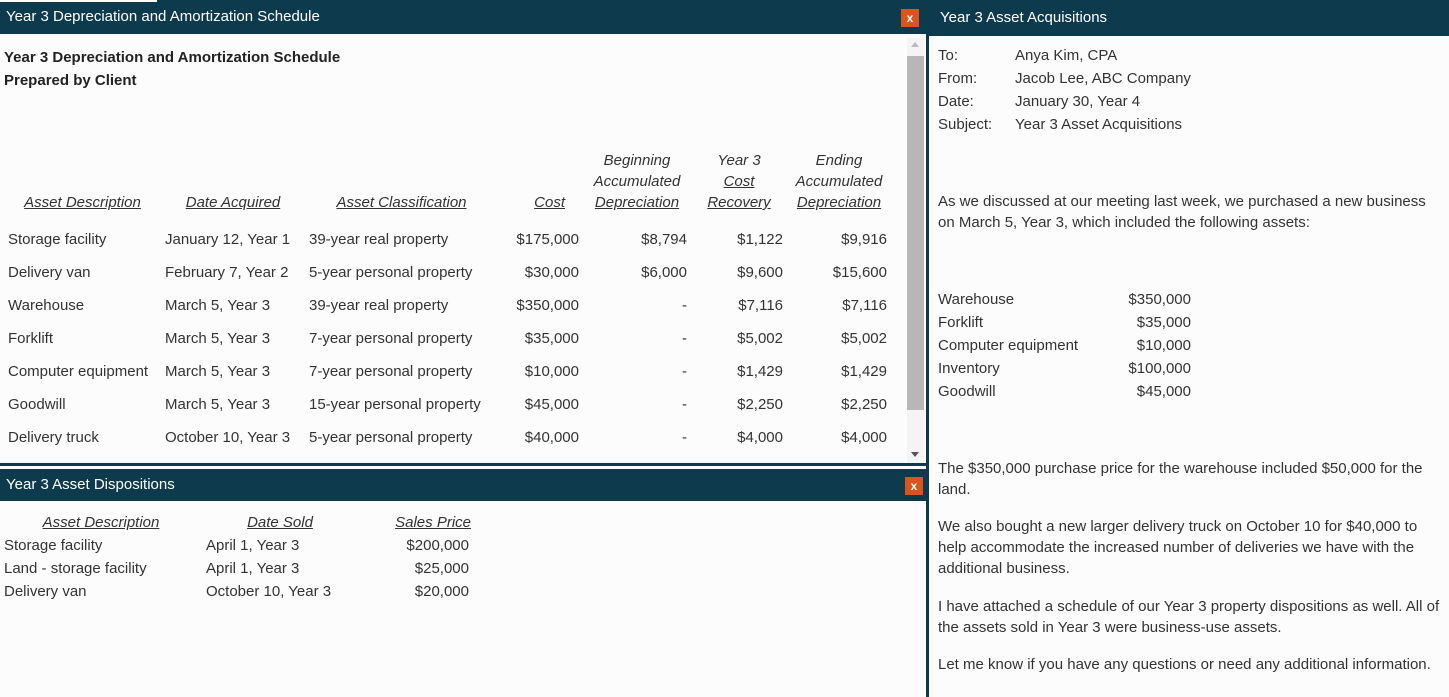 The image size is (1449, 697). I want to click on asset-value: $35,000, so click(1163, 322).